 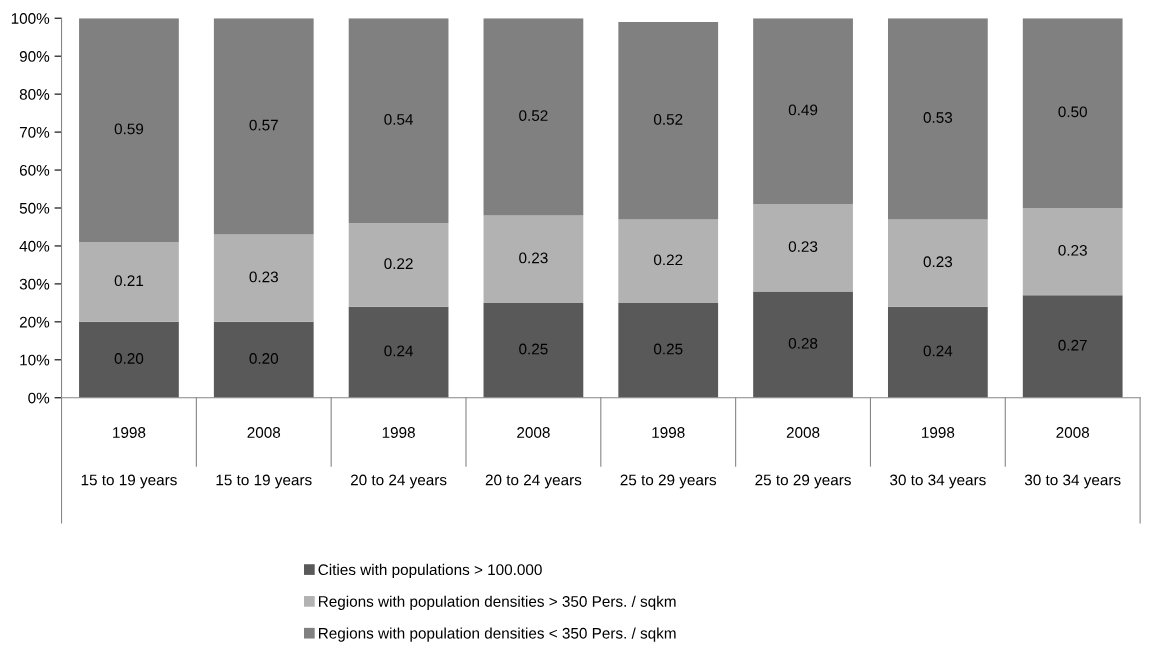 I want to click on data-label: 0.21, so click(x=129, y=281).